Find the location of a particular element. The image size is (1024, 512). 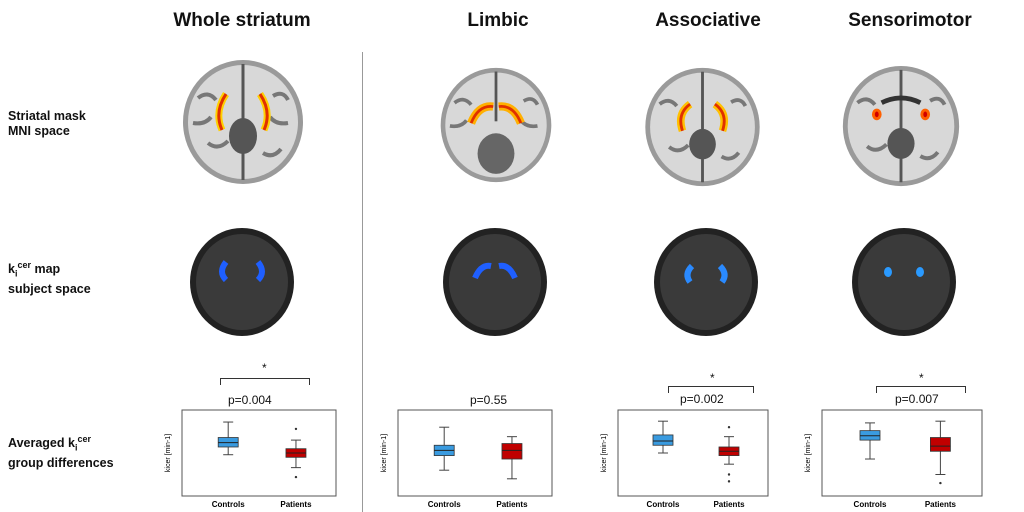

row-label-map-line2: subject space is located at coordinates (49, 288).